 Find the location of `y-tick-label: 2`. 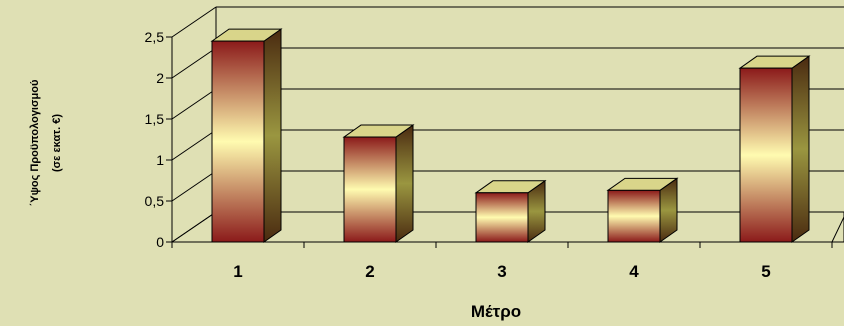

y-tick-label: 2 is located at coordinates (160, 78).